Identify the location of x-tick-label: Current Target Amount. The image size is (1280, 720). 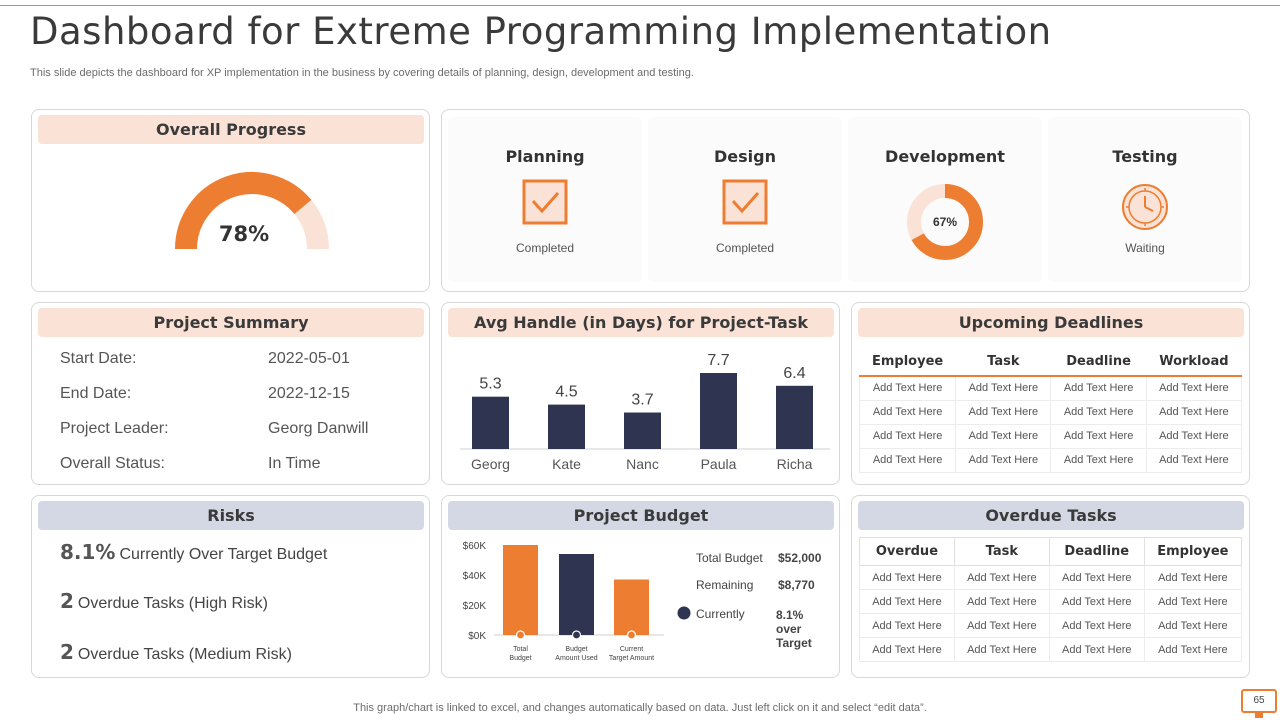
(631, 654).